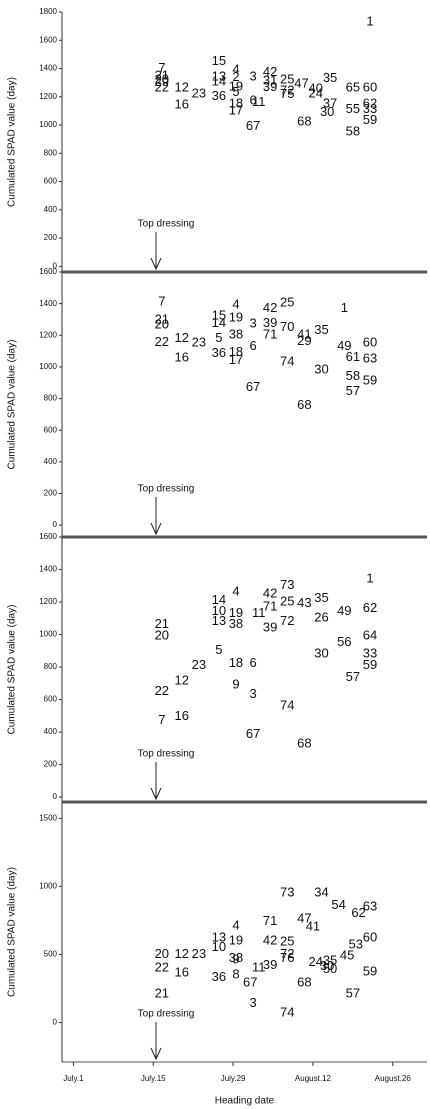  What do you see at coordinates (330, 968) in the screenshot?
I see `point-label: 50` at bounding box center [330, 968].